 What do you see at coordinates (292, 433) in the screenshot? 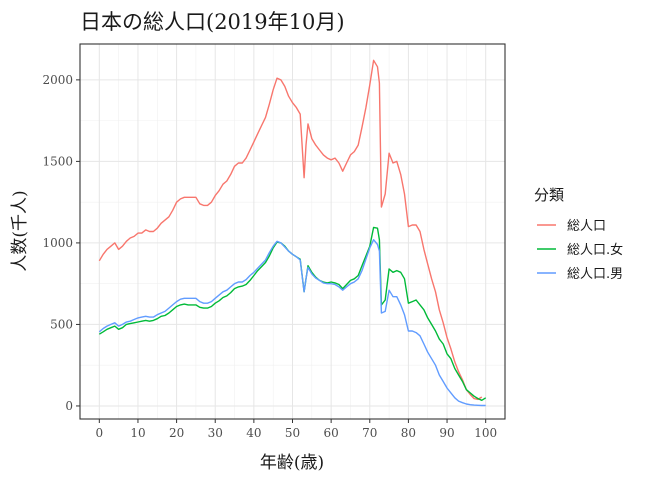
I see `x-tick-label: 50` at bounding box center [292, 433].